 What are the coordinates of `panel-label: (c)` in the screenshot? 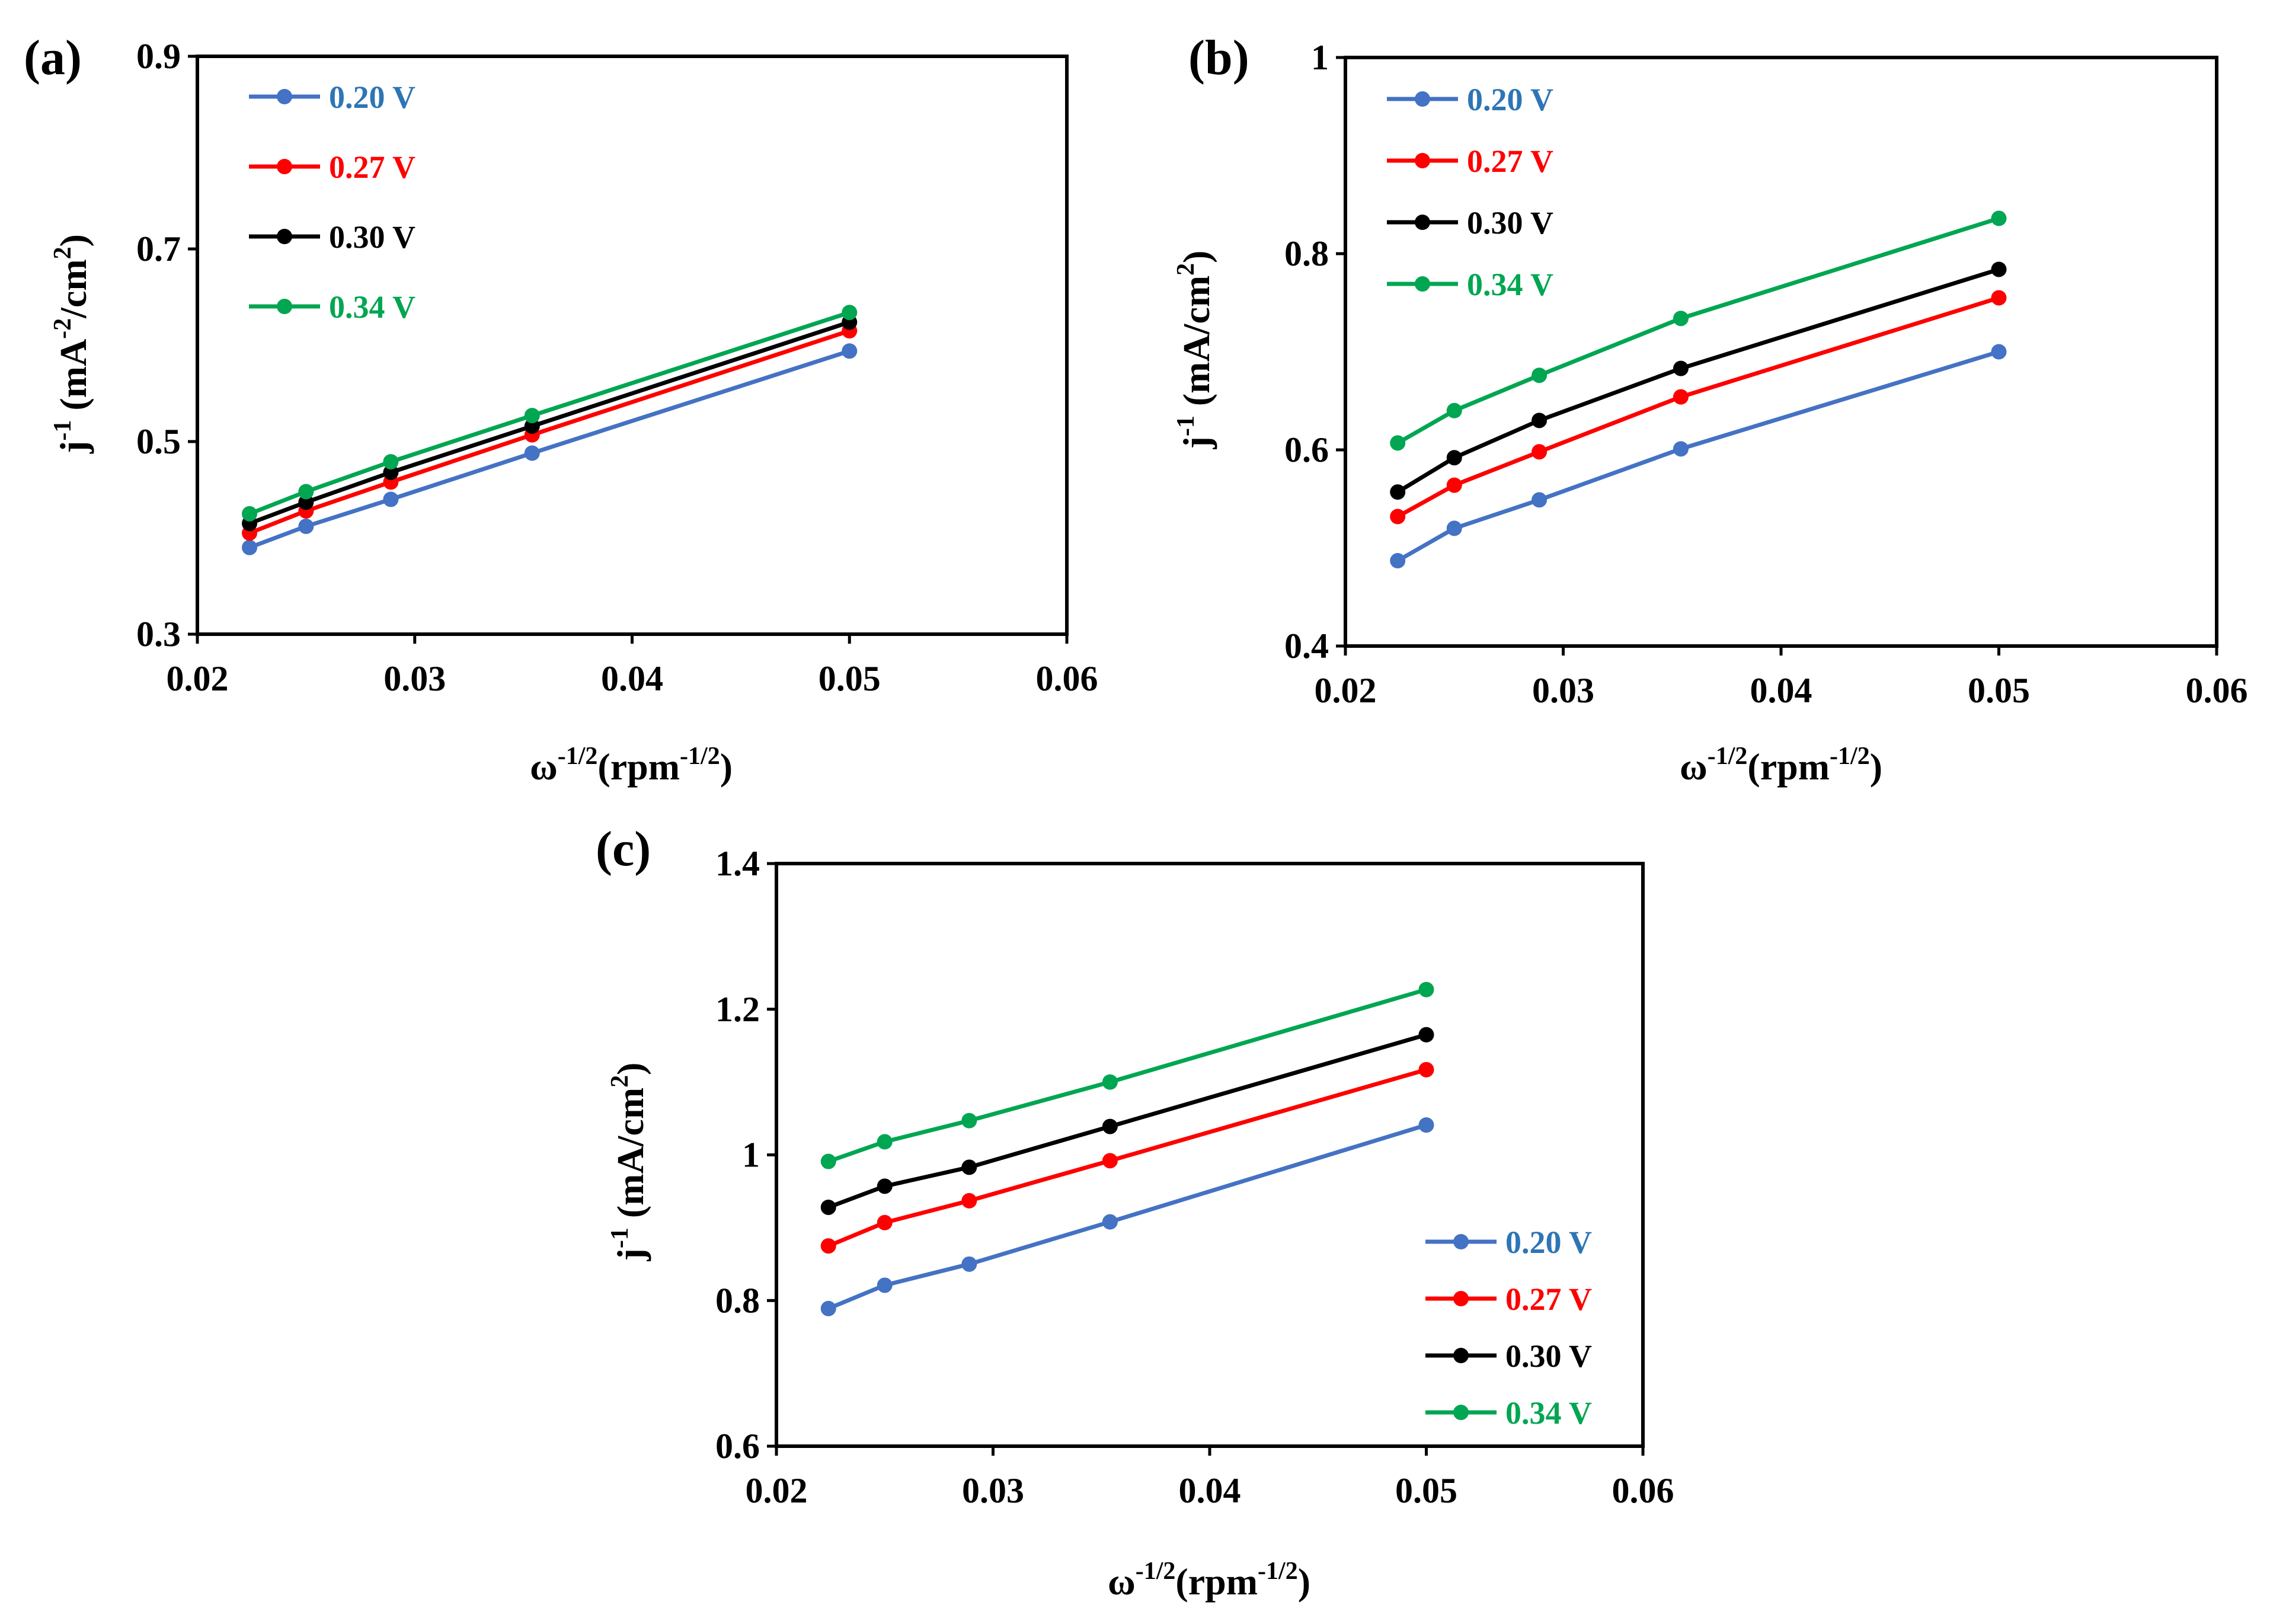 It's located at (623, 849).